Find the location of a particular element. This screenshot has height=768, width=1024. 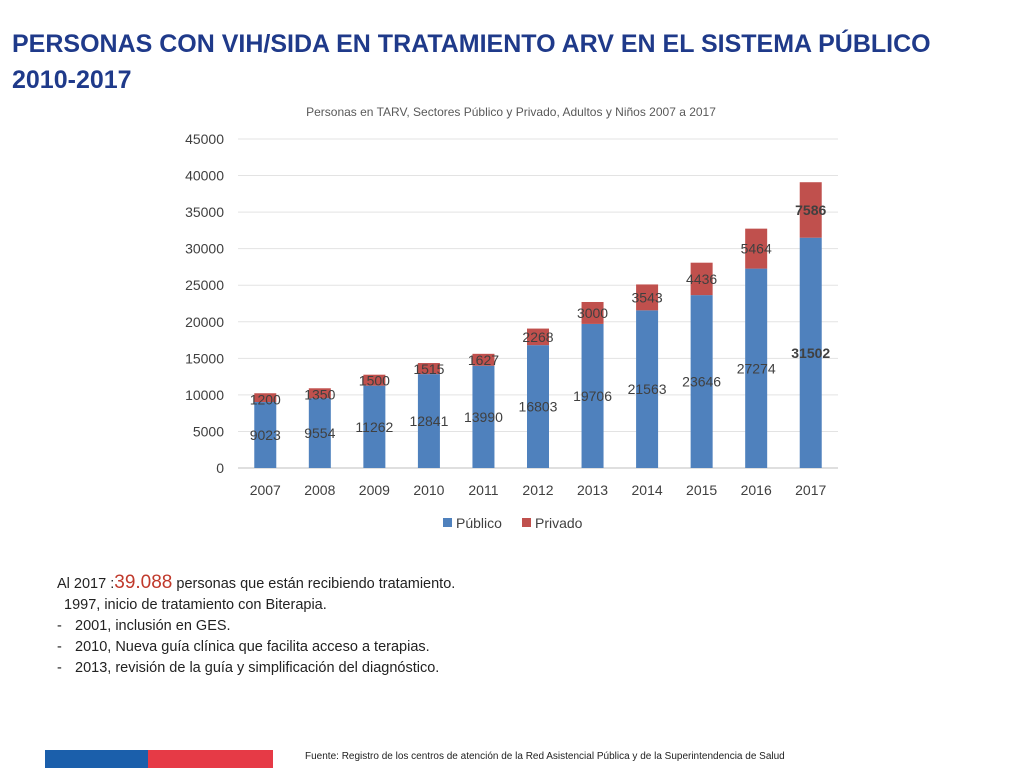

data-label-privado: 1627 is located at coordinates (483, 360).